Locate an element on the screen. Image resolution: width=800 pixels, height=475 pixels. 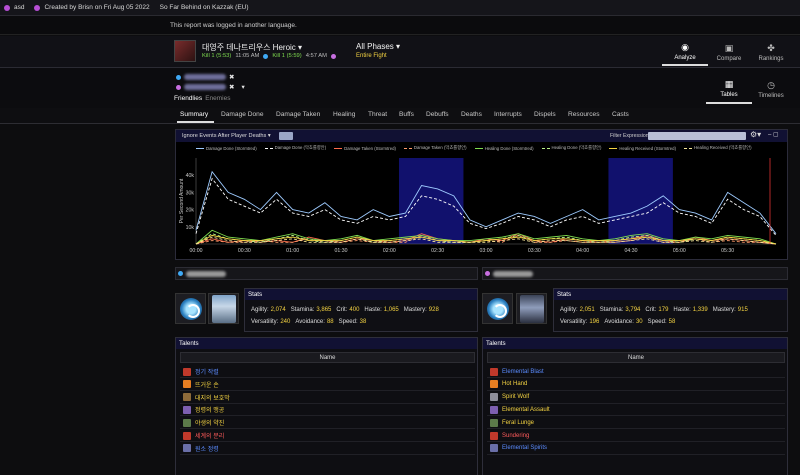
tab-interrupts: Interrupts is located at coordinates (508, 114).